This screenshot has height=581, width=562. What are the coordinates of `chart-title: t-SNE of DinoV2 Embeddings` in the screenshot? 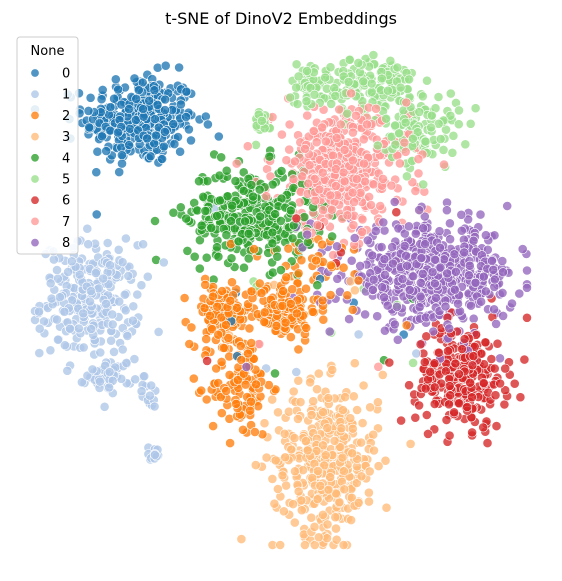 It's located at (281, 18).